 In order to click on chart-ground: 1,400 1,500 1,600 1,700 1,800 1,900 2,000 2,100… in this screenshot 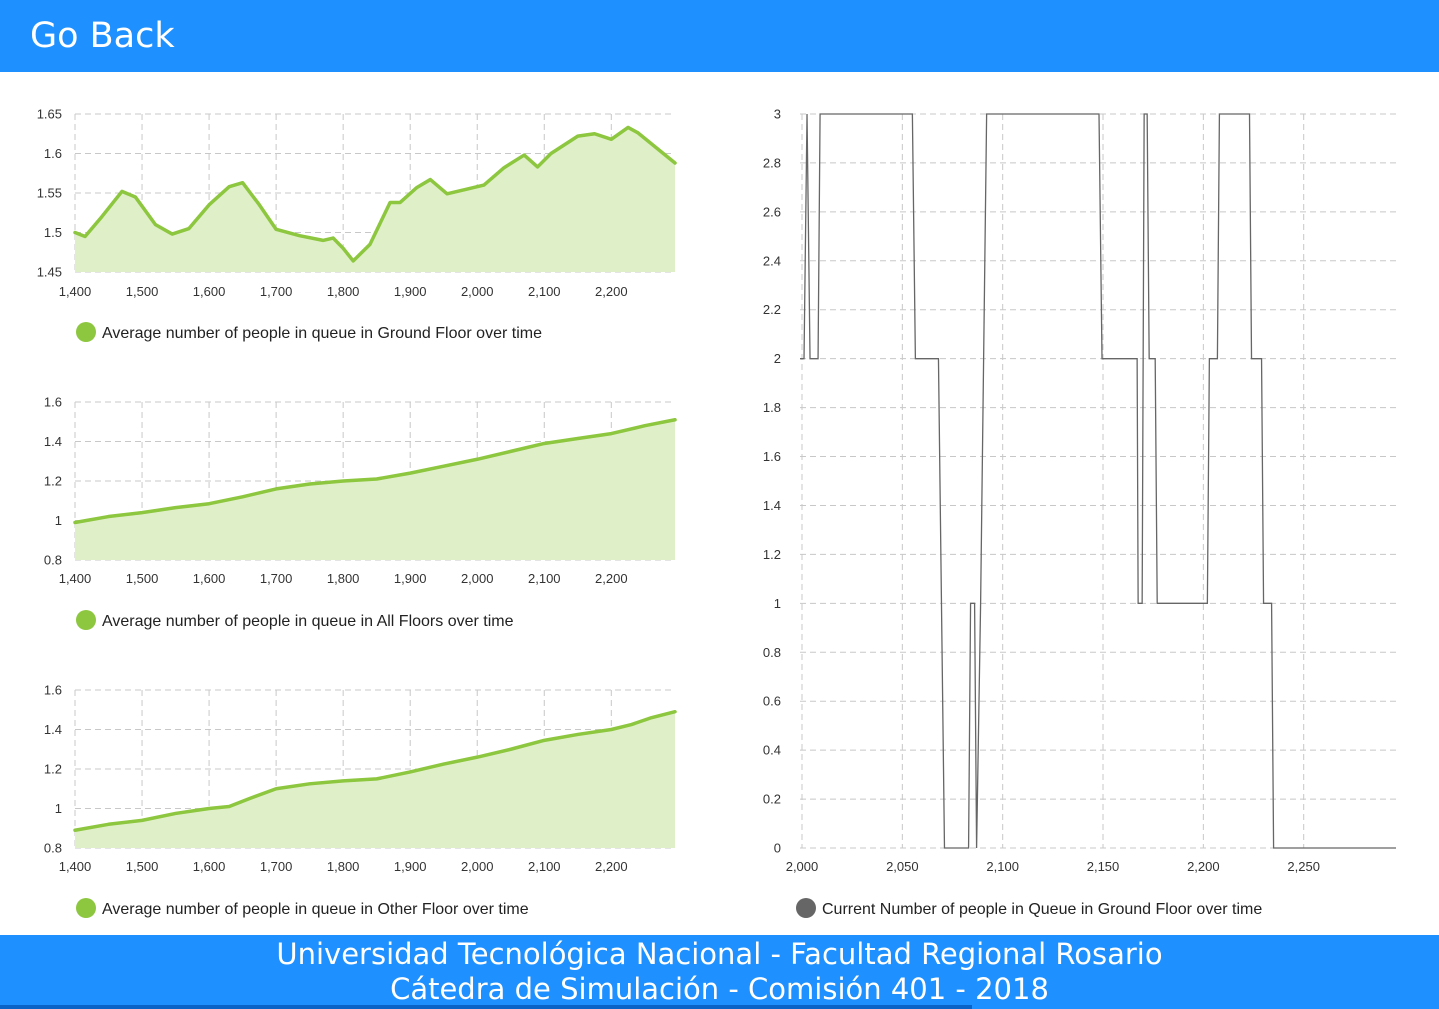, I will do `click(357, 224)`.